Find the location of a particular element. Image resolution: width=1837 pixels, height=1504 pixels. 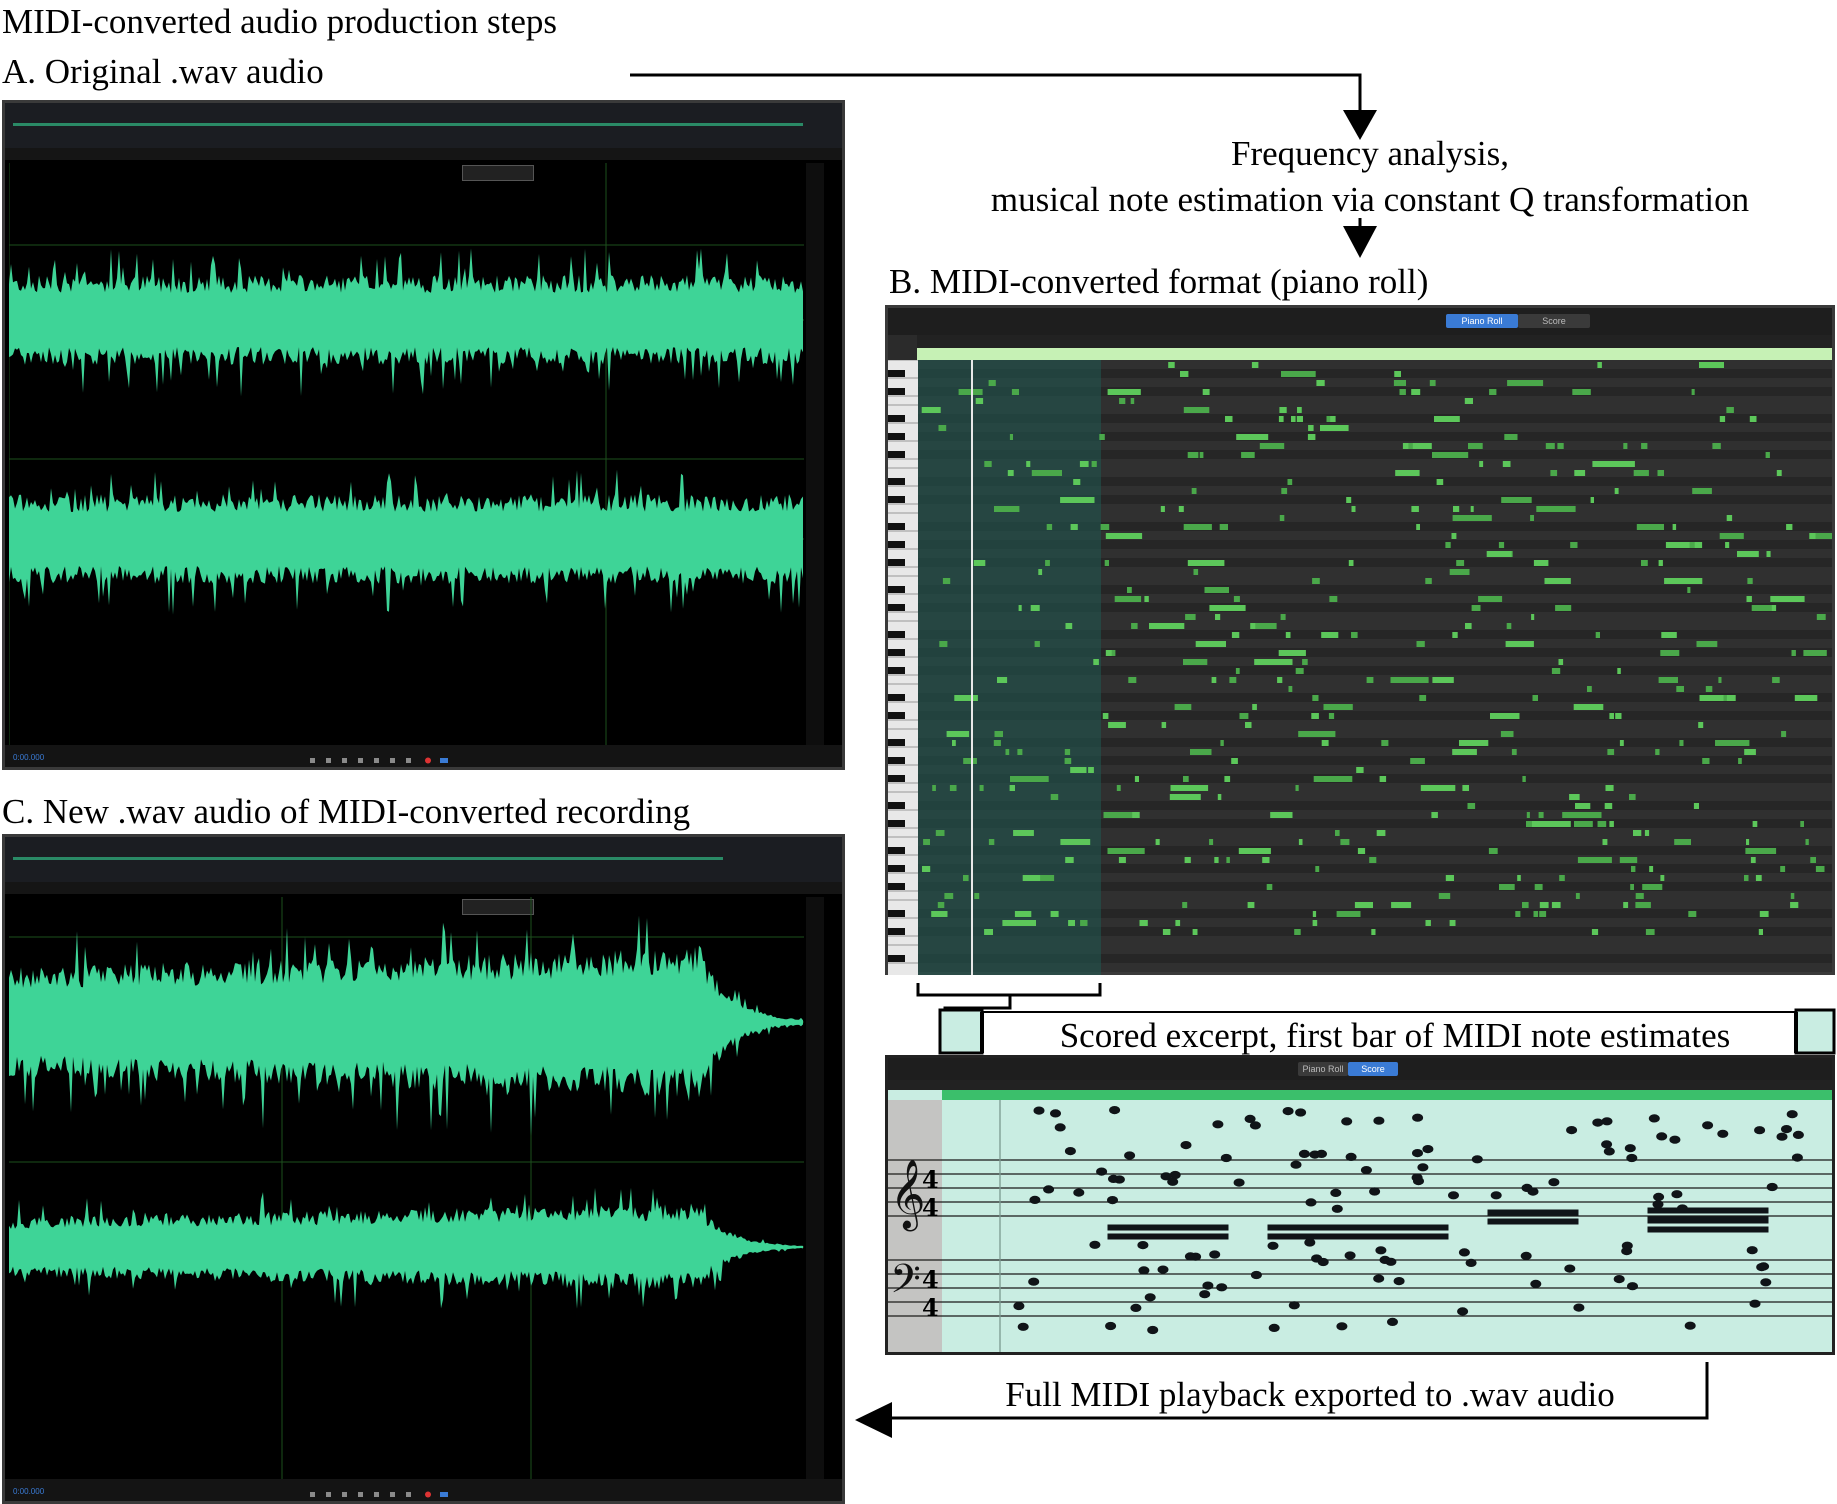

timecode-c: 0:00.000 is located at coordinates (29, 1491).